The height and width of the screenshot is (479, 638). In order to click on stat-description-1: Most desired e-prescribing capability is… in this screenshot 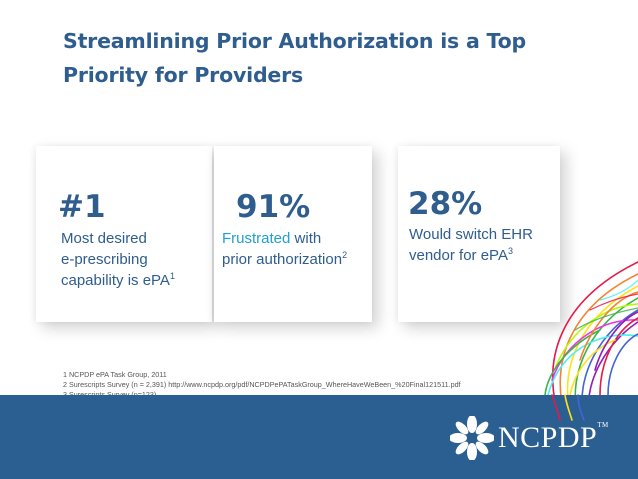, I will do `click(118, 259)`.